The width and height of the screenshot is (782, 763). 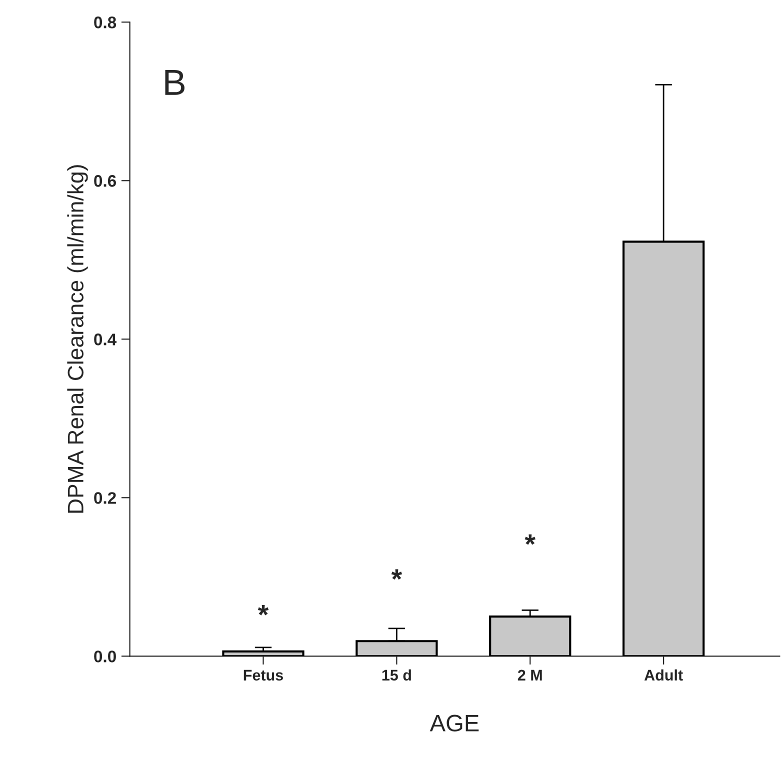 I want to click on y-tick-label: 0.0, so click(x=105, y=656).